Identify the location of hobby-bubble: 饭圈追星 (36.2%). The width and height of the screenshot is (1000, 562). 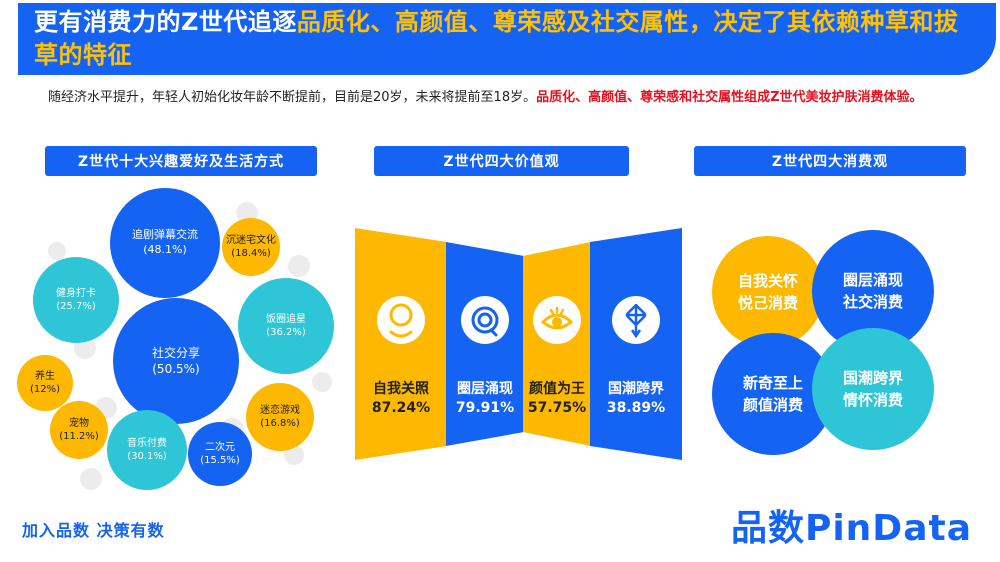
(286, 326).